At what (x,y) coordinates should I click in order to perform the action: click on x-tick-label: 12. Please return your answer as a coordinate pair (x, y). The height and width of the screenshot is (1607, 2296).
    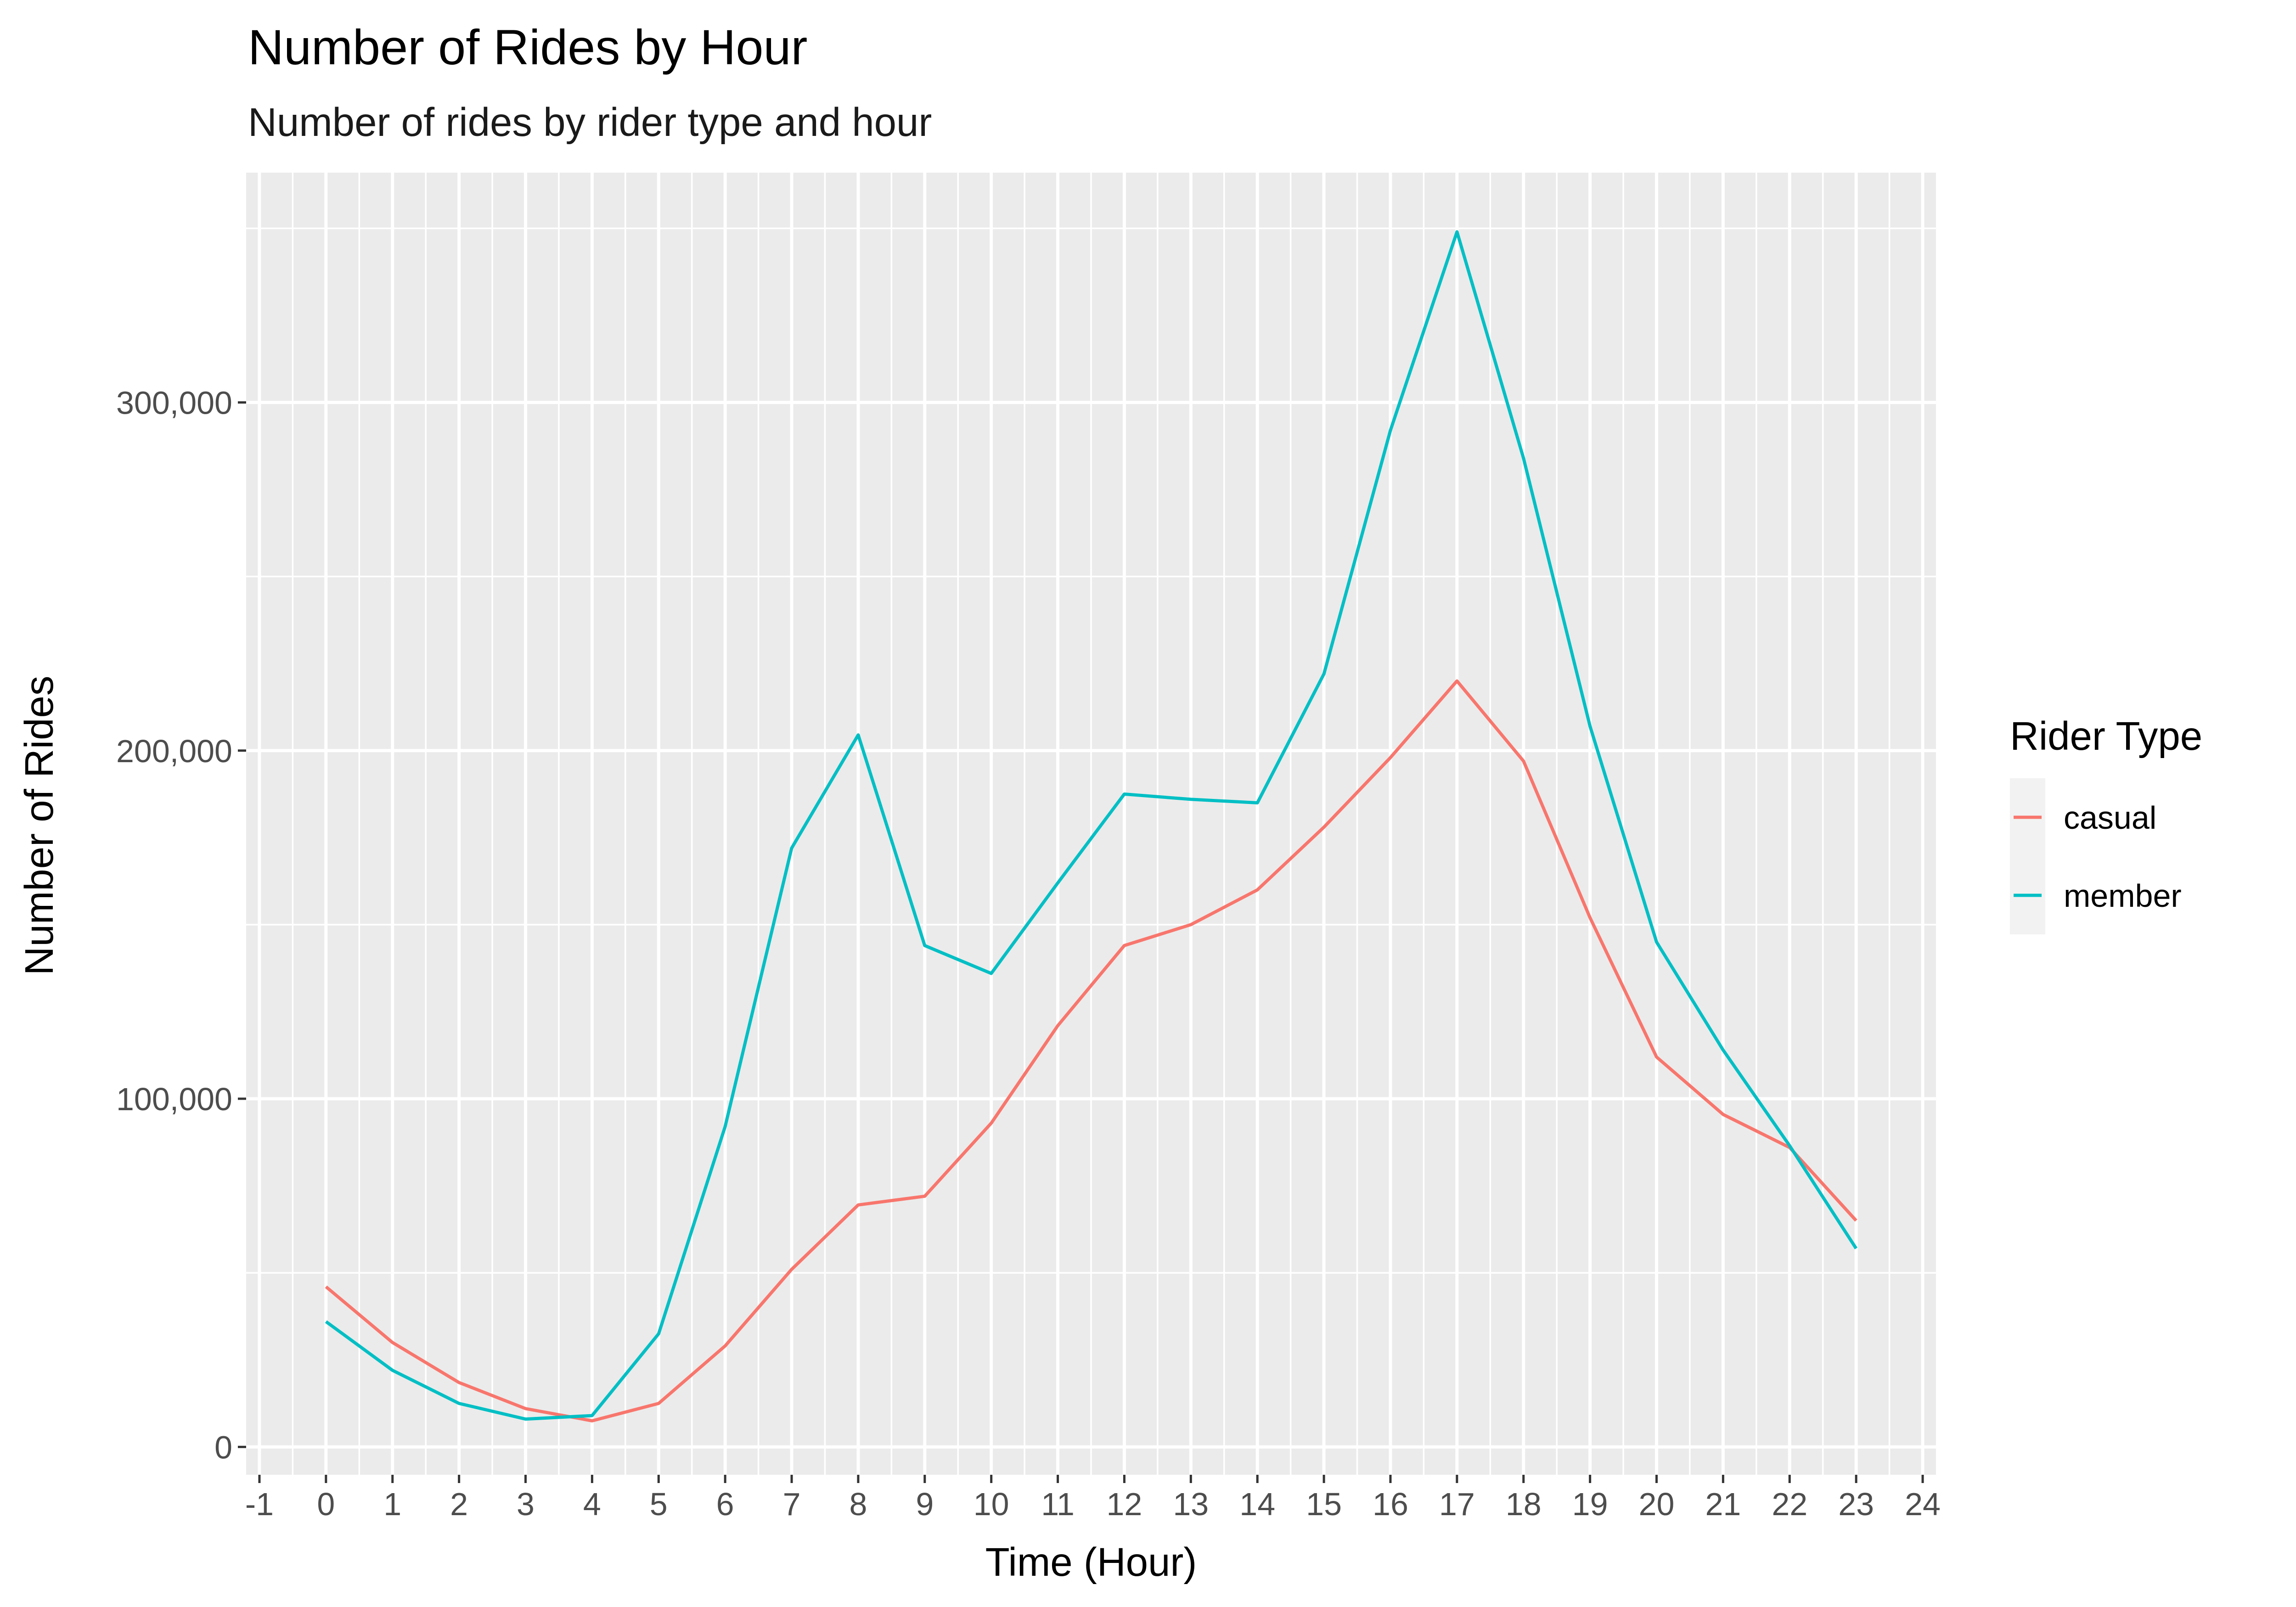
    Looking at the image, I should click on (1124, 1504).